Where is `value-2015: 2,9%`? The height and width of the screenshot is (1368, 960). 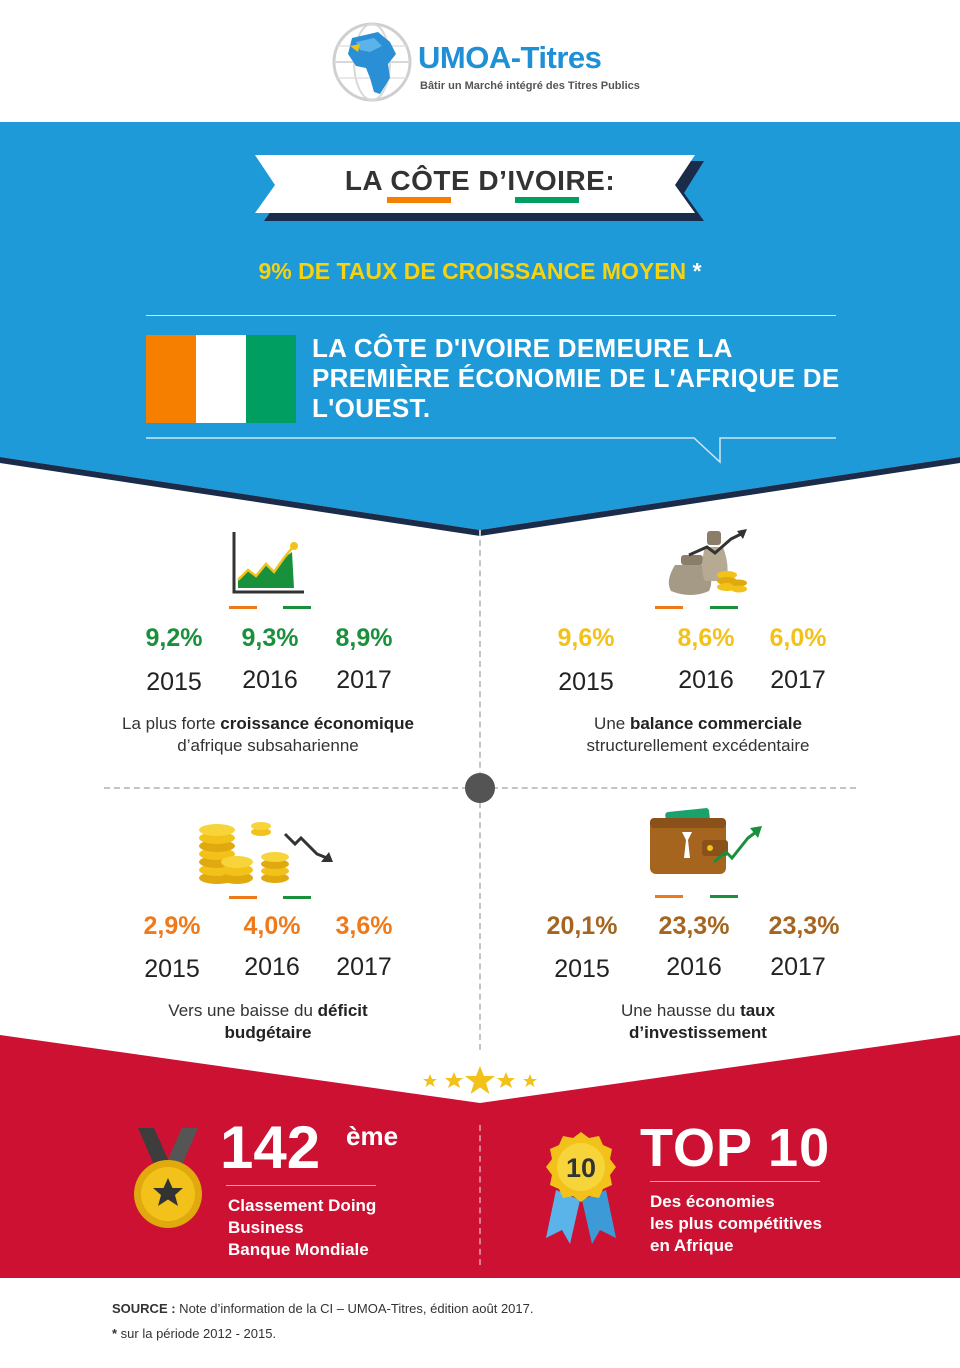
value-2015: 2,9% is located at coordinates (172, 926).